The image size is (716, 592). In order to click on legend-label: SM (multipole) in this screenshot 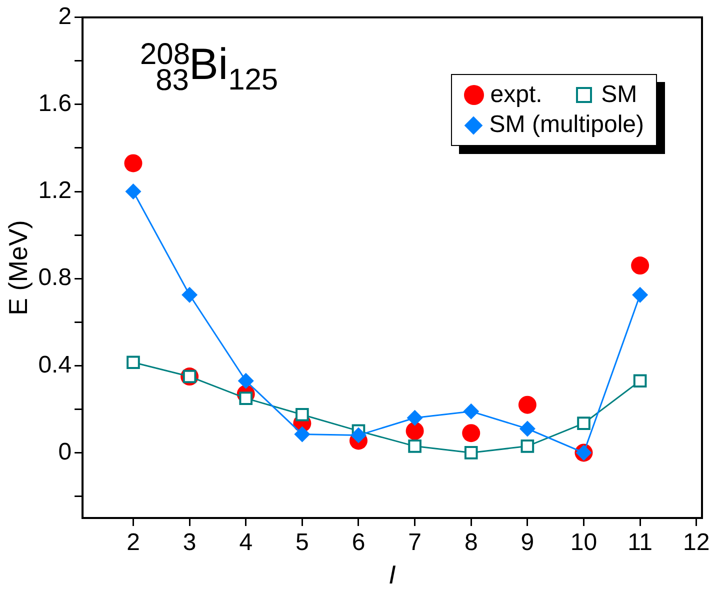, I will do `click(566, 125)`.